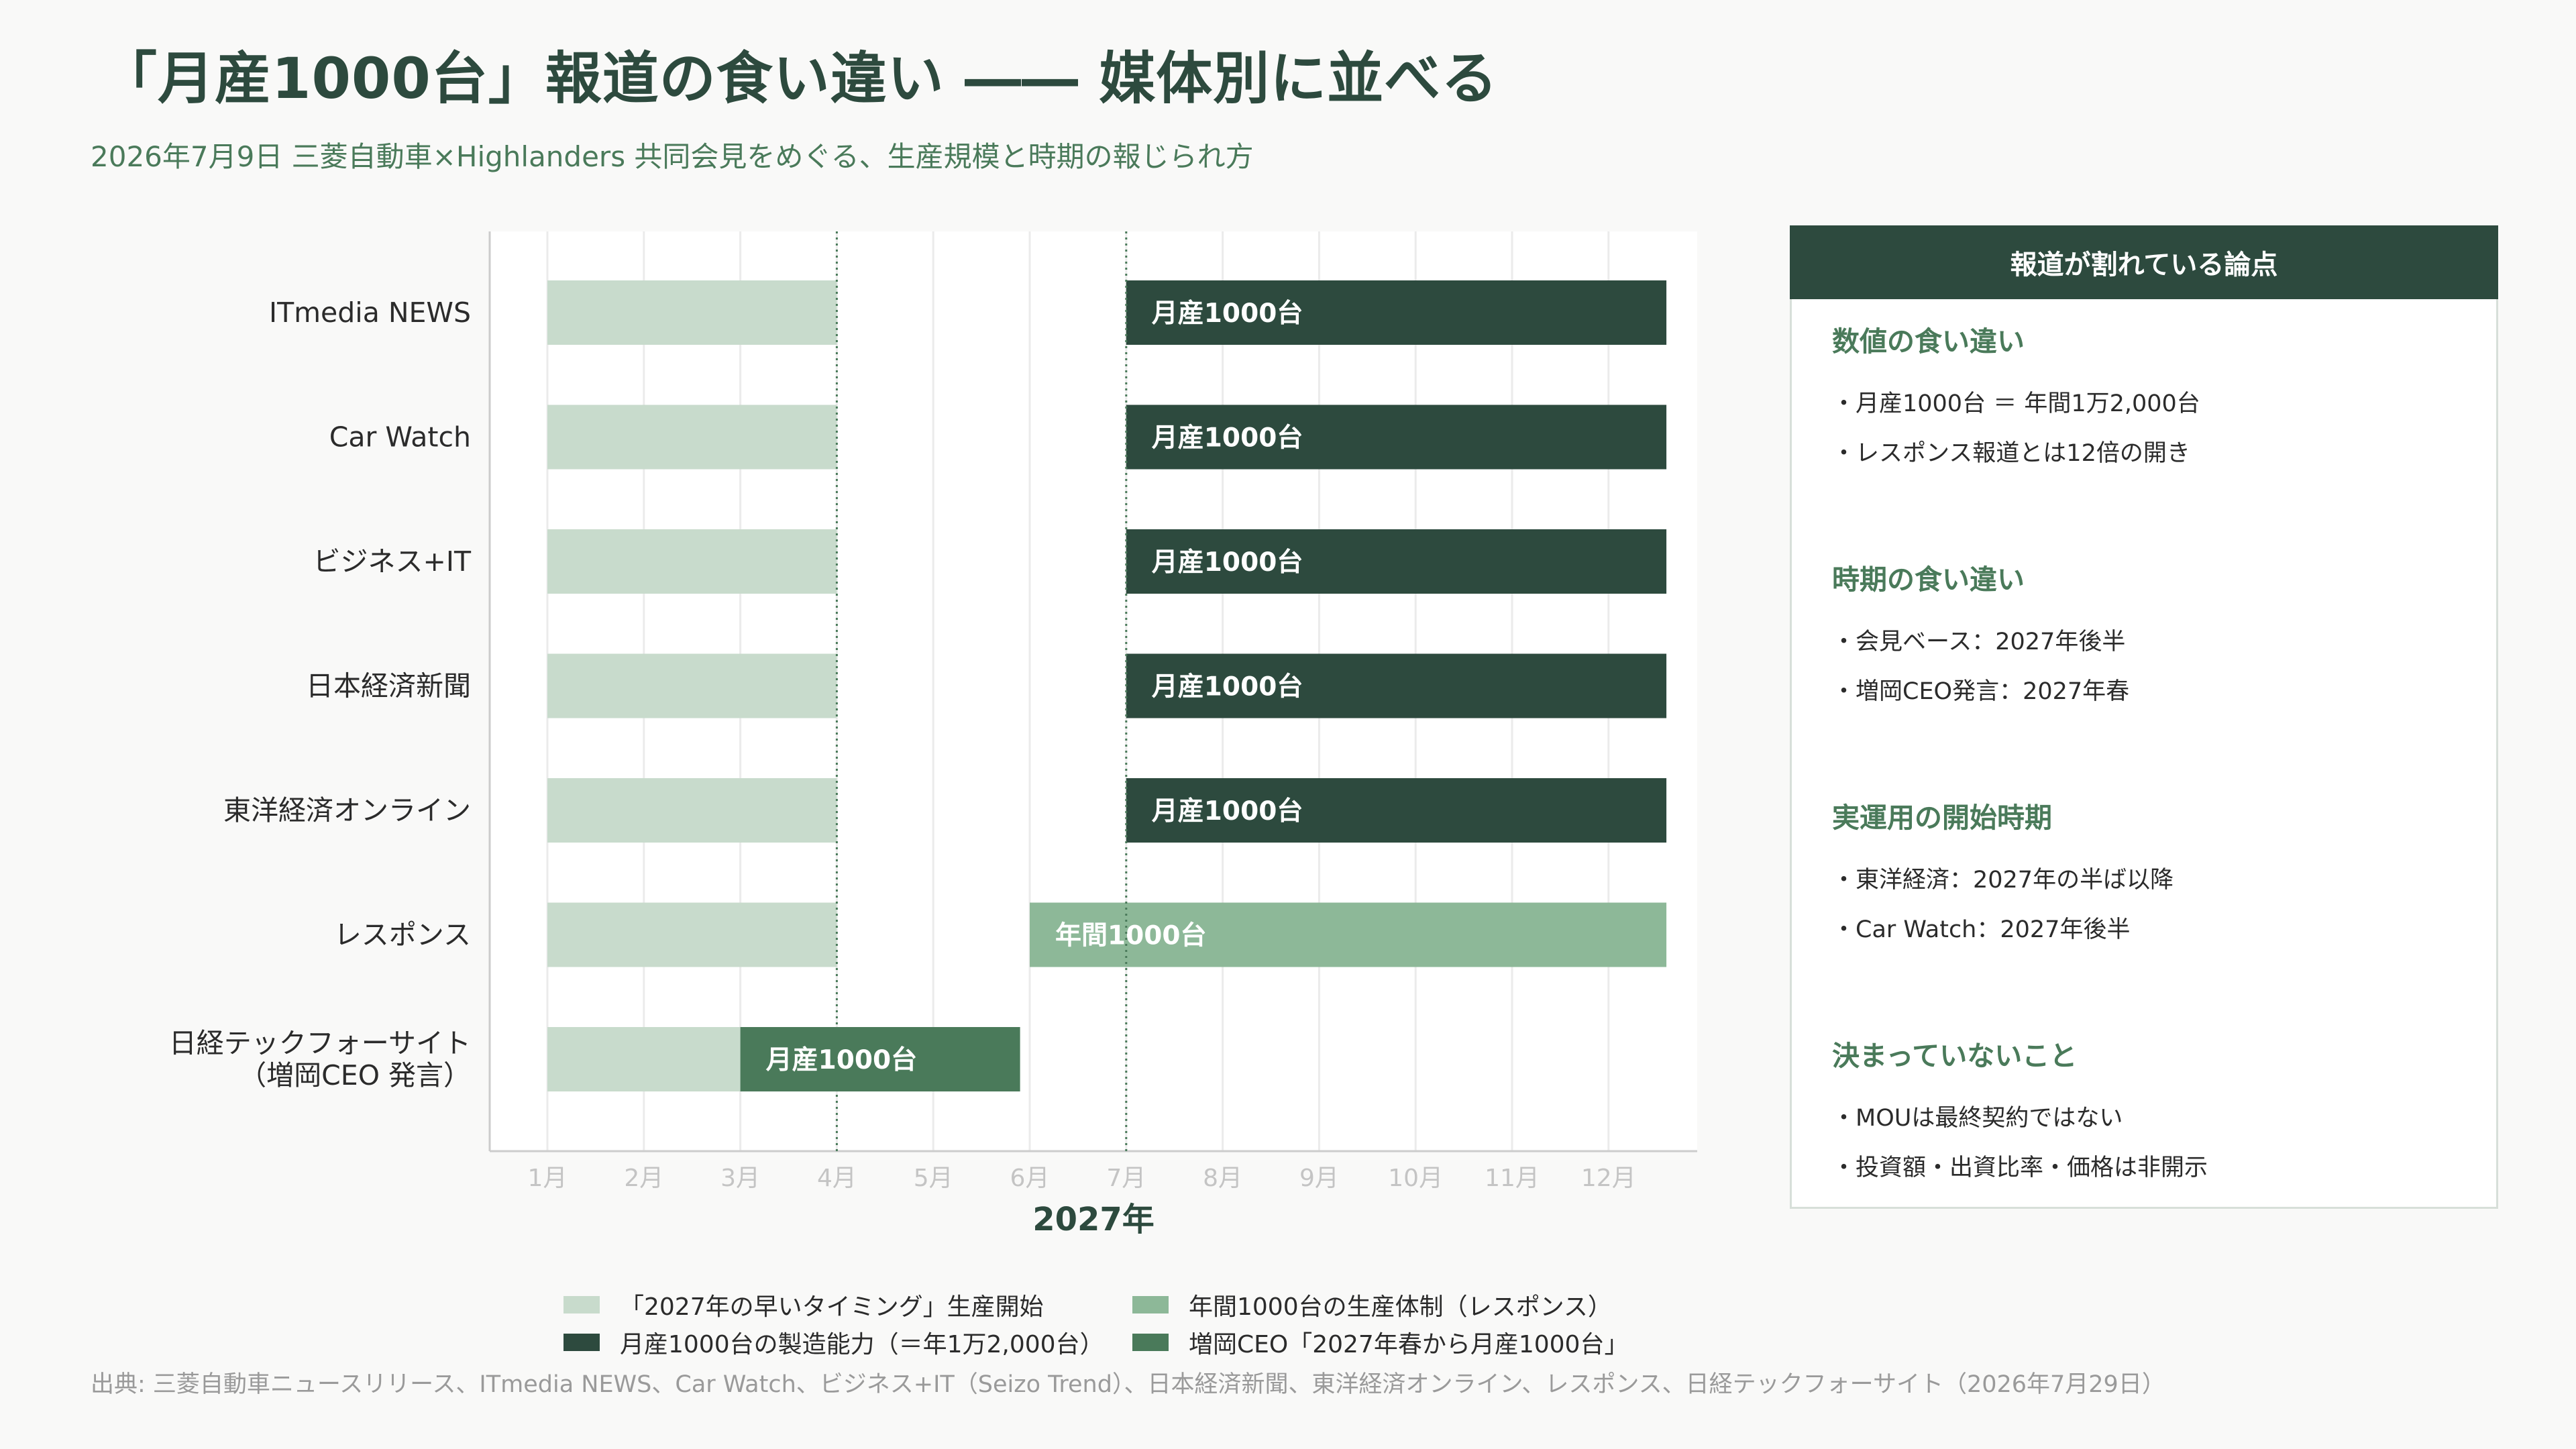  I want to click on x-tick-label: 12月, so click(1608, 1178).